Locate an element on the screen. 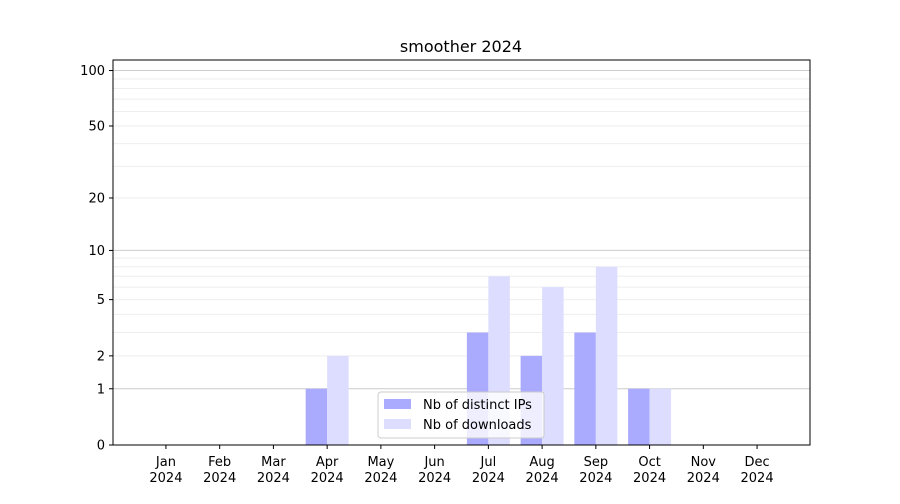  x-tick-label: Nov 2024 is located at coordinates (703, 470).